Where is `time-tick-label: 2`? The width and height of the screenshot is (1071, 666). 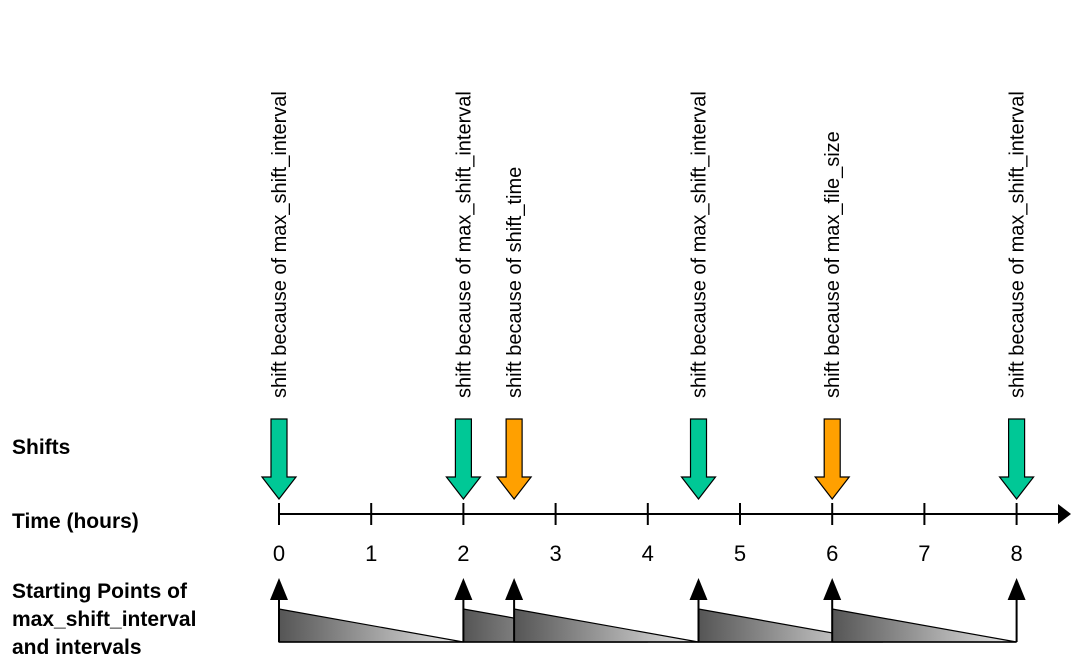 time-tick-label: 2 is located at coordinates (463, 553).